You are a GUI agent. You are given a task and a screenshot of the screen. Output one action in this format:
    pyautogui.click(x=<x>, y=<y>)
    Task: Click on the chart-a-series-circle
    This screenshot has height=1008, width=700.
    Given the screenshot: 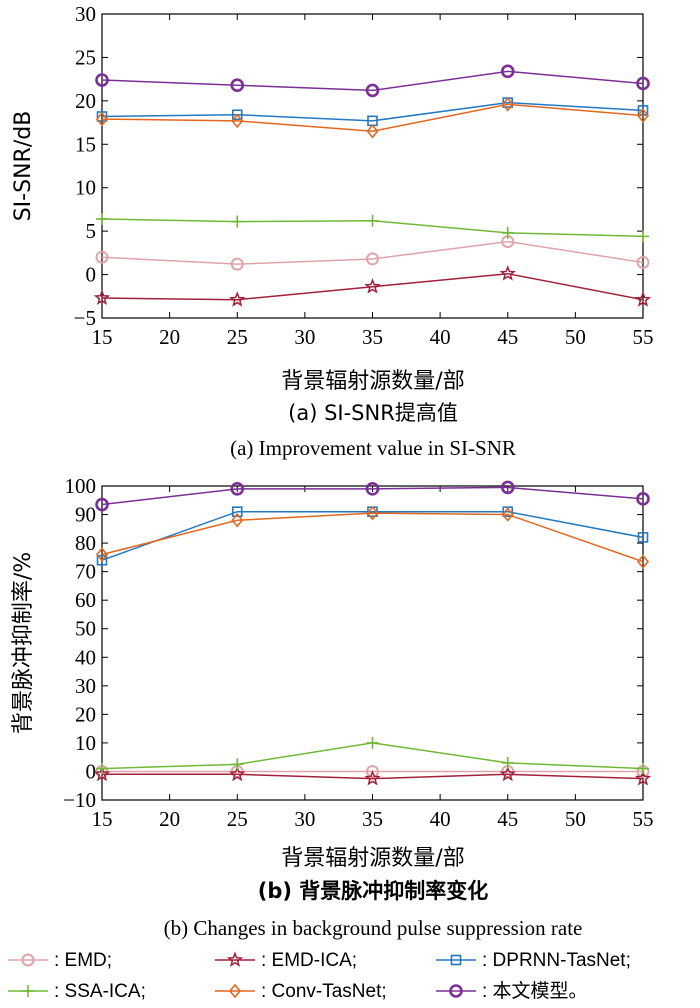 What is the action you would take?
    pyautogui.click(x=372, y=253)
    